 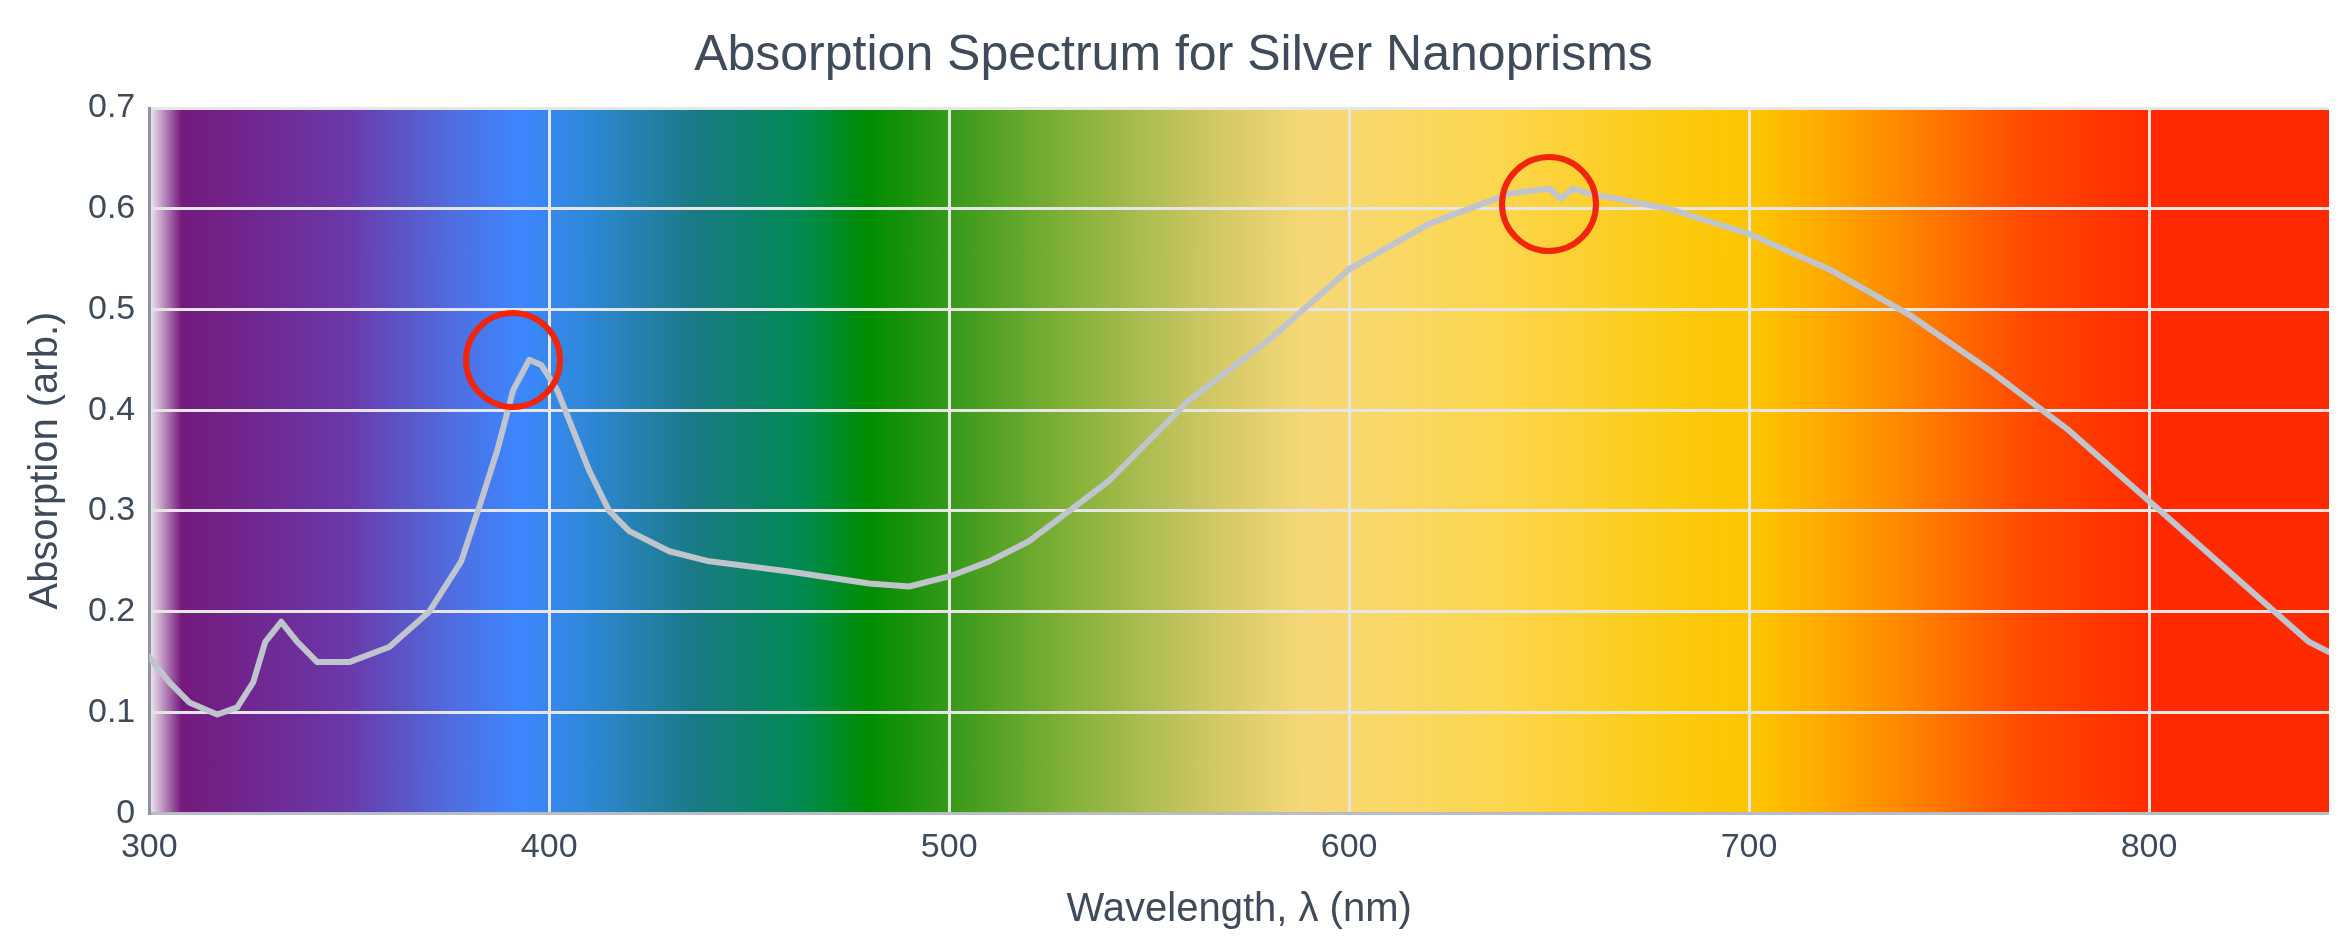 What do you see at coordinates (112, 105) in the screenshot?
I see `y-tick-label: 0.7` at bounding box center [112, 105].